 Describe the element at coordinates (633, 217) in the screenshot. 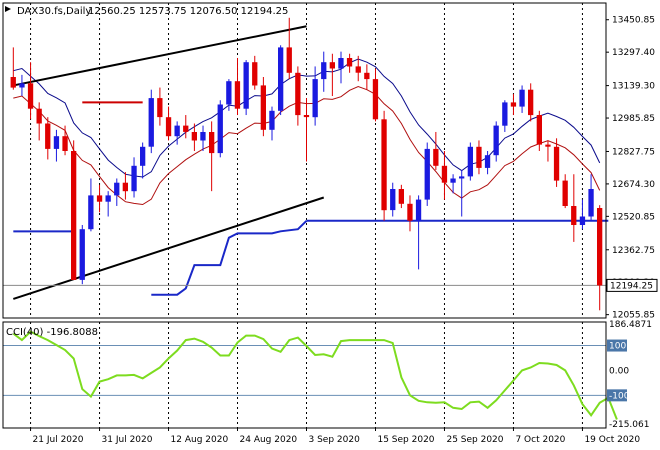

I see `y-tick-label: 12520.85` at that location.